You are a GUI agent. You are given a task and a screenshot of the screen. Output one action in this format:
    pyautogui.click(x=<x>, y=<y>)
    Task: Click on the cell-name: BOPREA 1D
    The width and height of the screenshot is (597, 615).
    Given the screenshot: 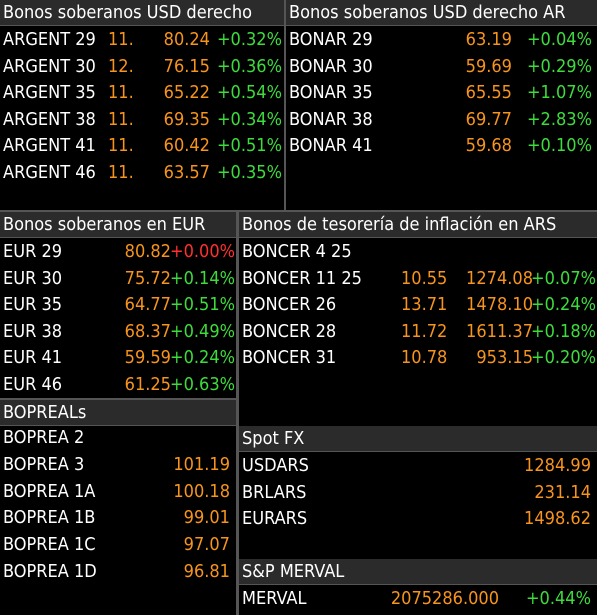 What is the action you would take?
    pyautogui.click(x=50, y=571)
    